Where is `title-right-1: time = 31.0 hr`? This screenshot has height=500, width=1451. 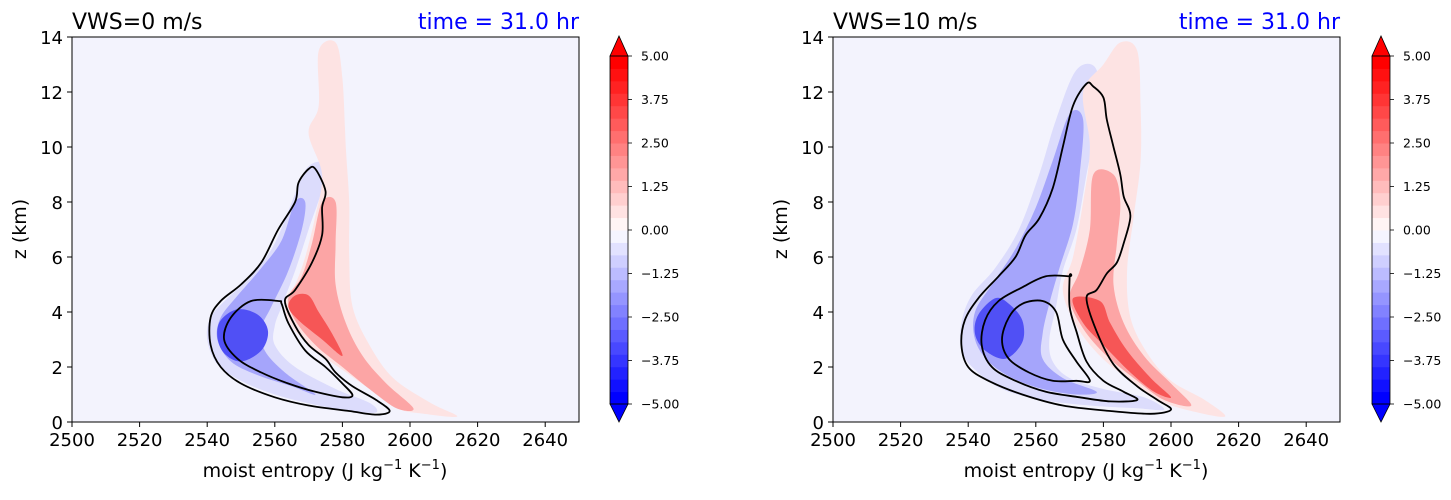
title-right-1: time = 31.0 hr is located at coordinates (499, 22).